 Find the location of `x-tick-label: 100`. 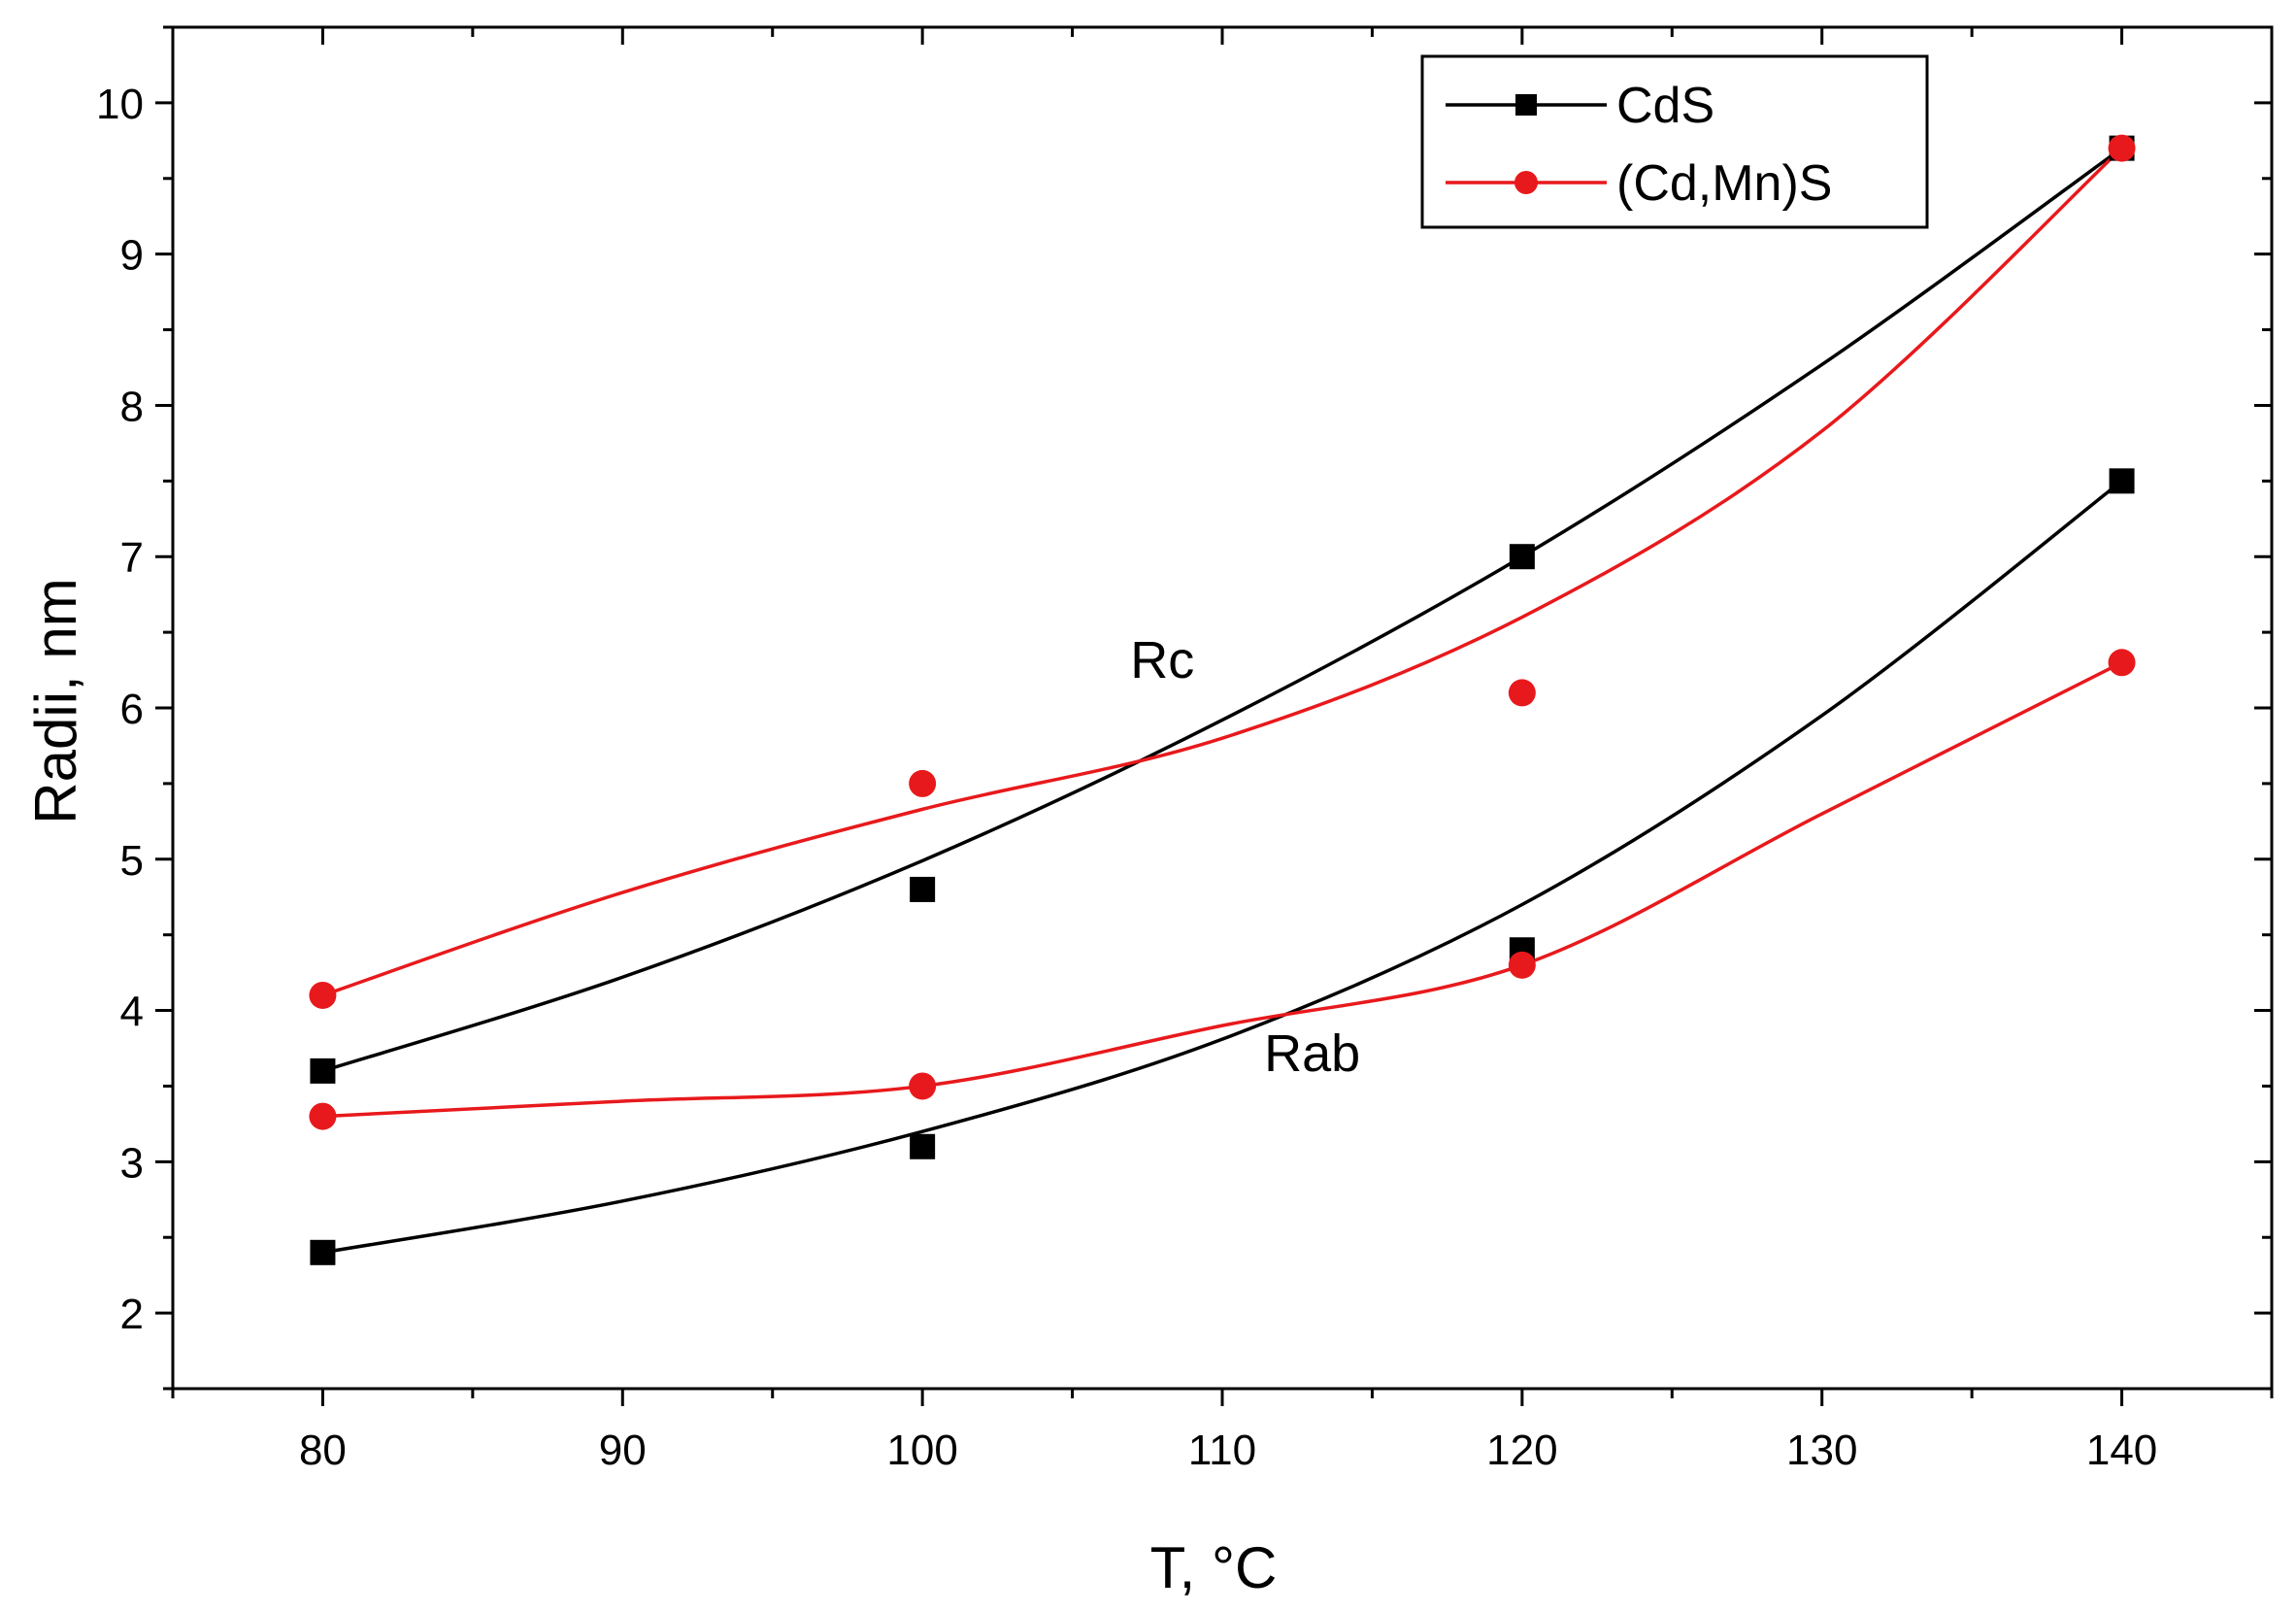

x-tick-label: 100 is located at coordinates (921, 1450).